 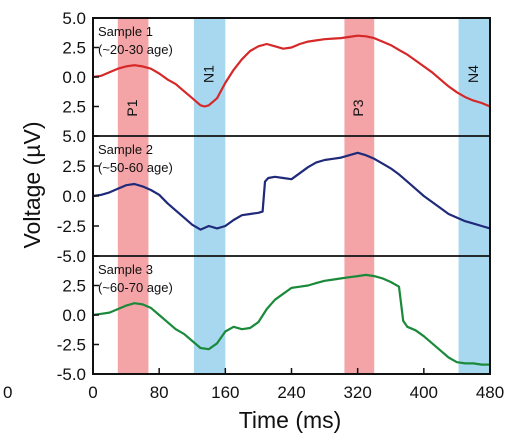 I want to click on band-label-p3: P3, so click(x=358, y=107).